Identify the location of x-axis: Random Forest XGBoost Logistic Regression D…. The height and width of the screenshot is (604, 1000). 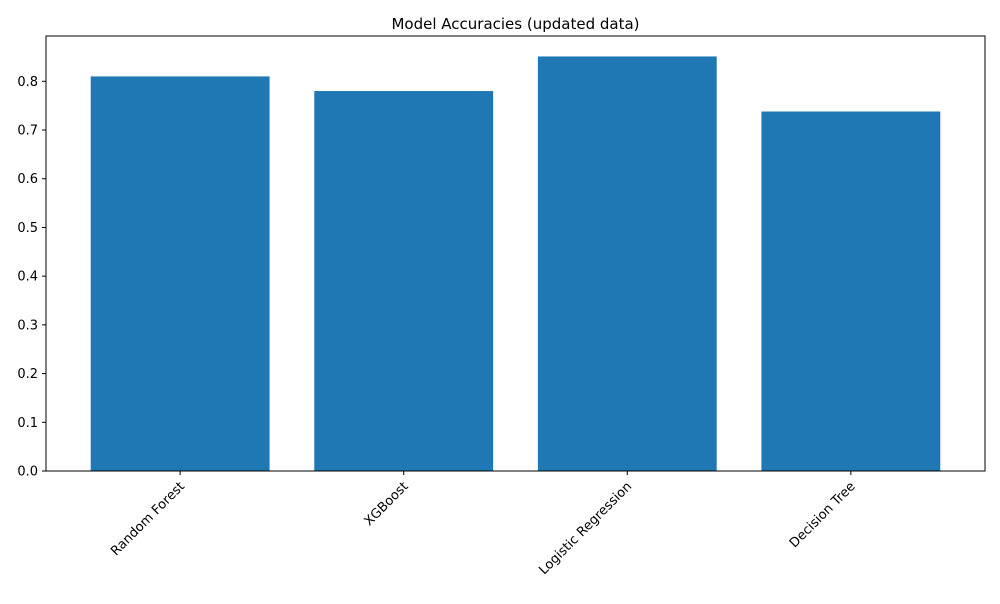
(483, 524).